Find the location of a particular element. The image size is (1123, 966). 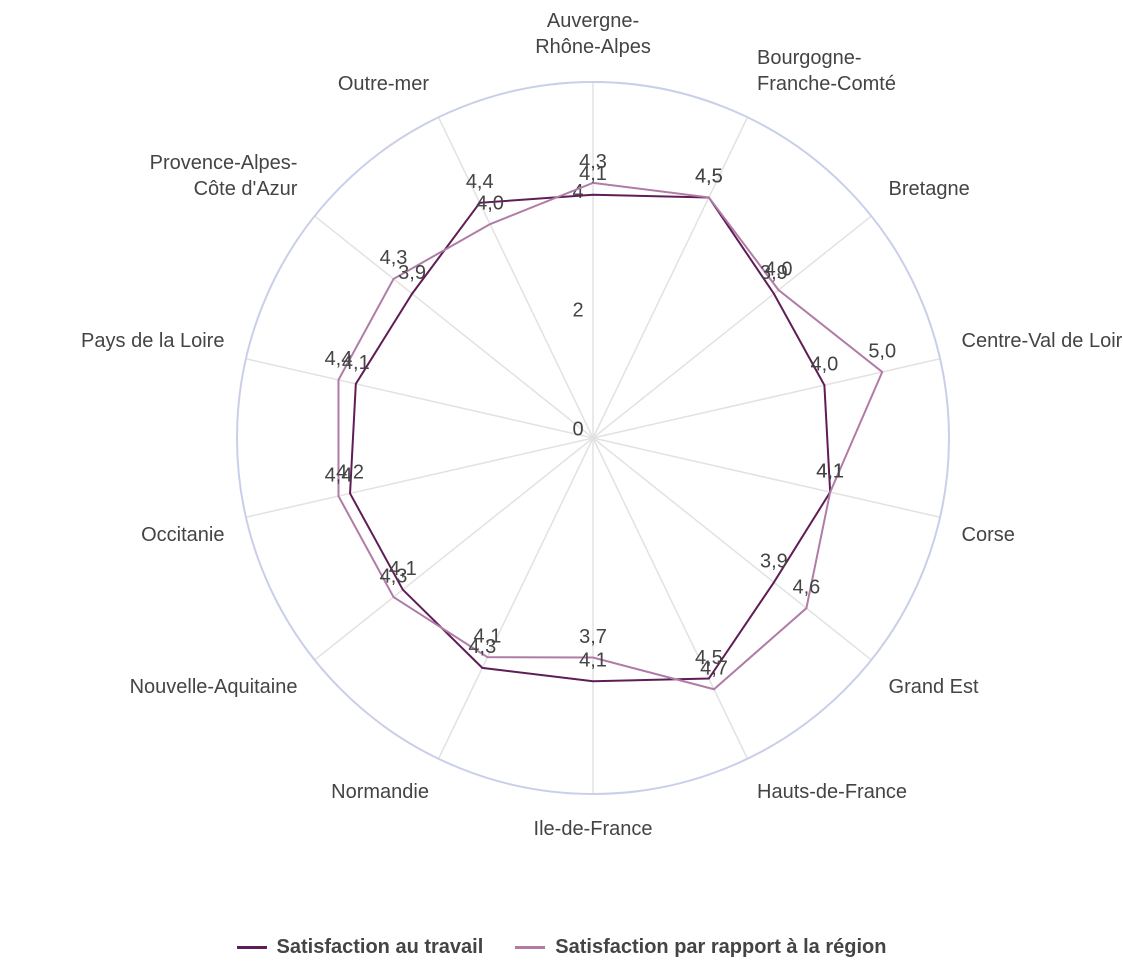

value-label: 4,2 is located at coordinates (350, 473).